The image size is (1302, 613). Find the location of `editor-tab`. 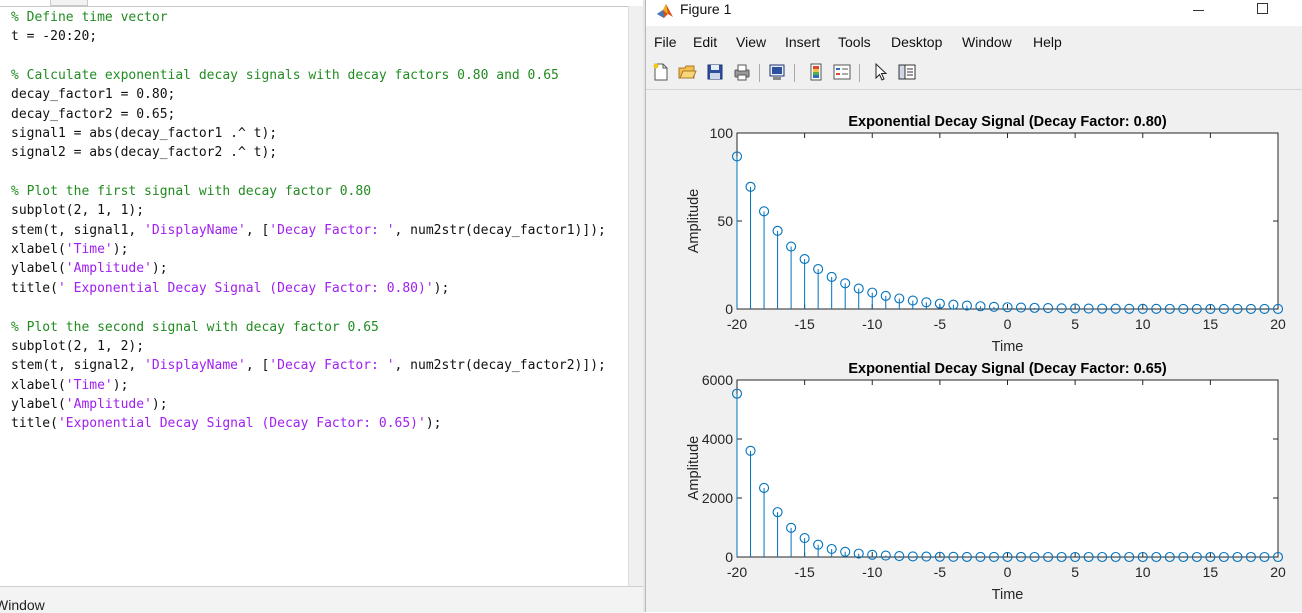

editor-tab is located at coordinates (69, 3).